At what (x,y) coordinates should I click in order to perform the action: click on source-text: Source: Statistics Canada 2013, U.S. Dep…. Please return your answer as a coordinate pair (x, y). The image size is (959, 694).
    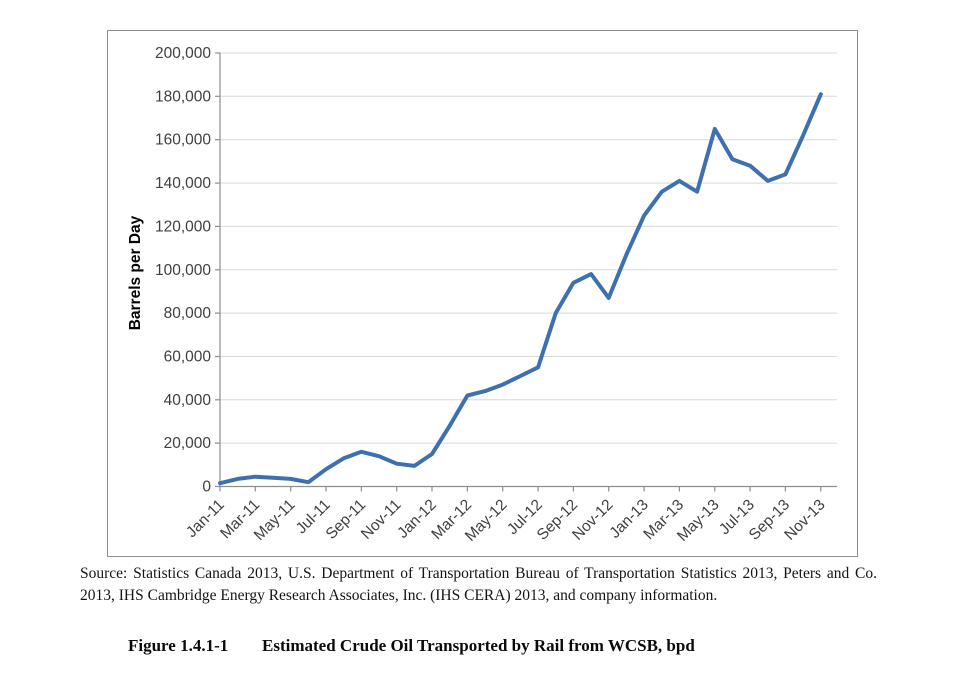
    Looking at the image, I should click on (478, 585).